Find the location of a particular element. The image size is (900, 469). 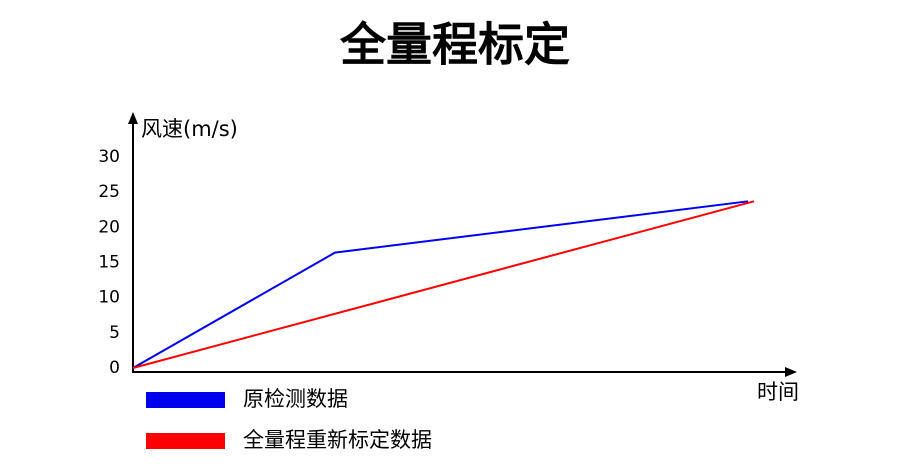

x-axis-label: 时间 is located at coordinates (778, 392).